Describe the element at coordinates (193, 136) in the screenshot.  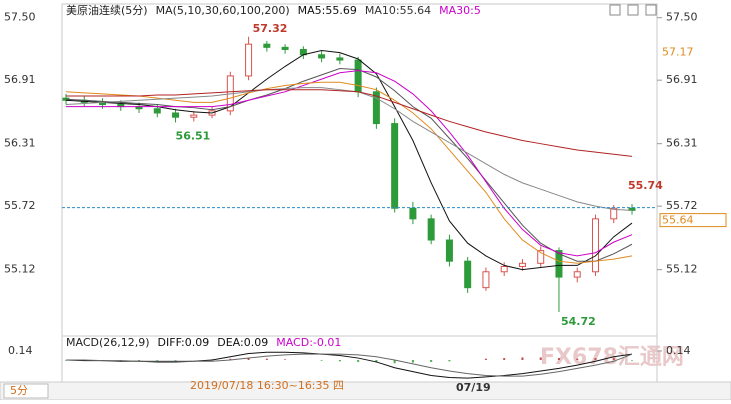
I see `annotation: 56.51` at that location.